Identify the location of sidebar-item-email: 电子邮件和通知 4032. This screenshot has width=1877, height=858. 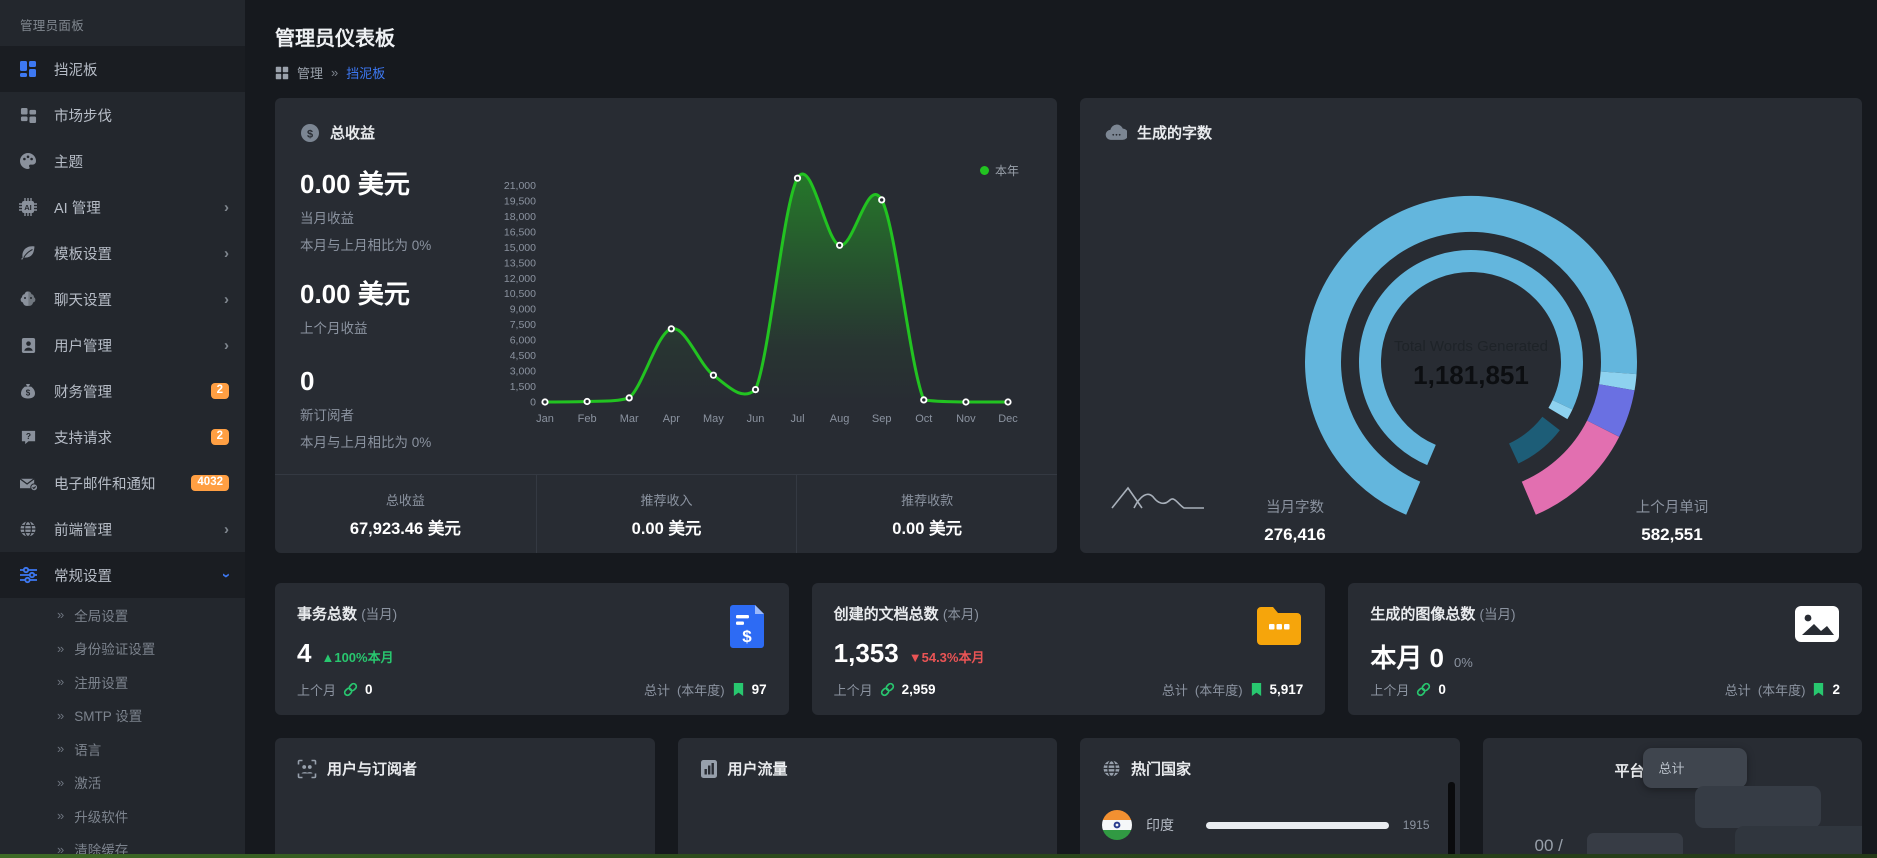
(122, 483).